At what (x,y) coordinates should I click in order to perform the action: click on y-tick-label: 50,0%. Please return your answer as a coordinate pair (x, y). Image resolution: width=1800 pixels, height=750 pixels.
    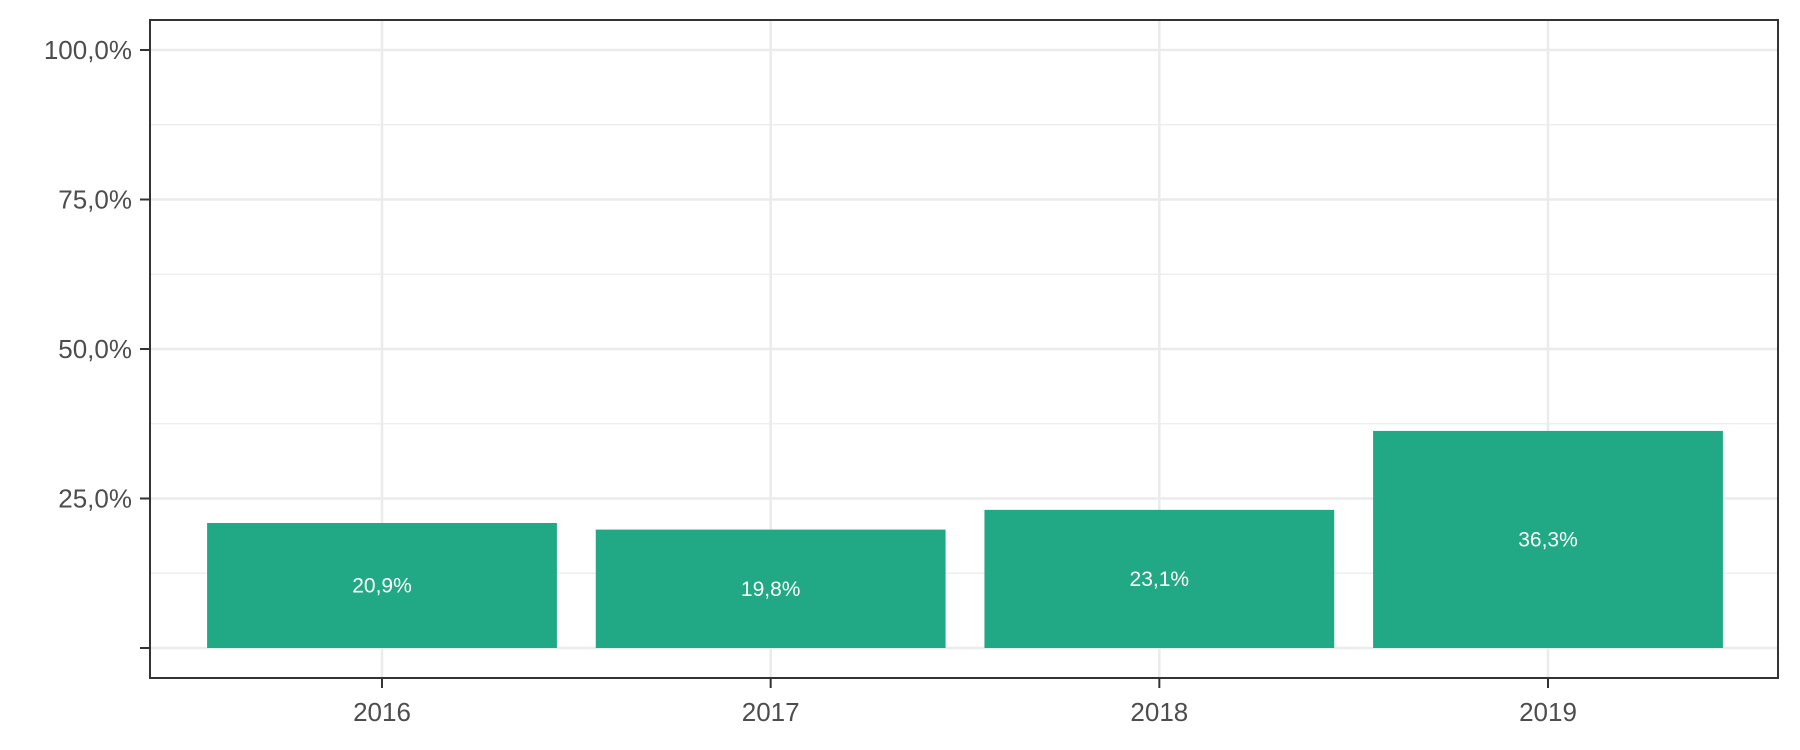
    Looking at the image, I should click on (95, 349).